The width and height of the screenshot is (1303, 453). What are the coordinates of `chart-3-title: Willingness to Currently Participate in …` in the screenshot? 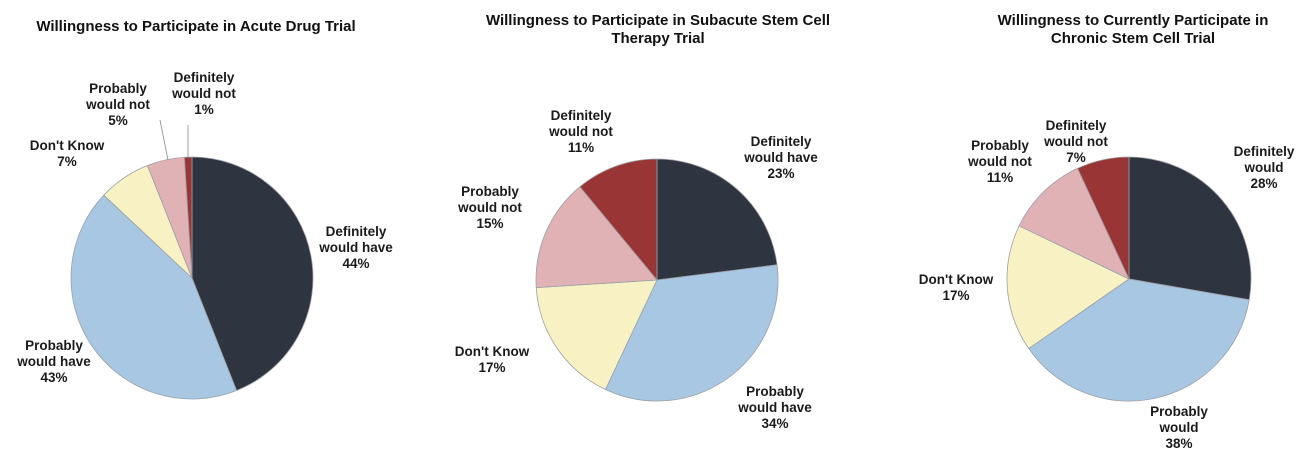 It's located at (1133, 29).